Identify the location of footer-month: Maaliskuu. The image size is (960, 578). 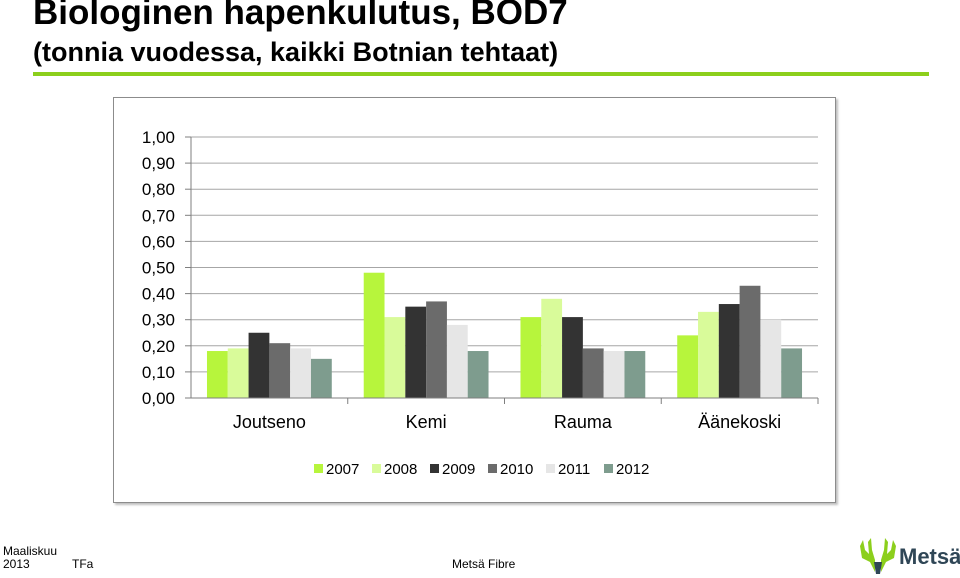
(30, 551).